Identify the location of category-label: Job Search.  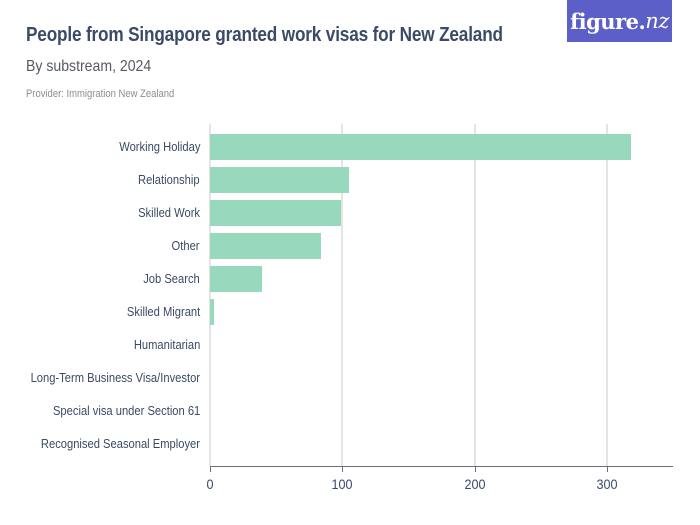
(171, 278).